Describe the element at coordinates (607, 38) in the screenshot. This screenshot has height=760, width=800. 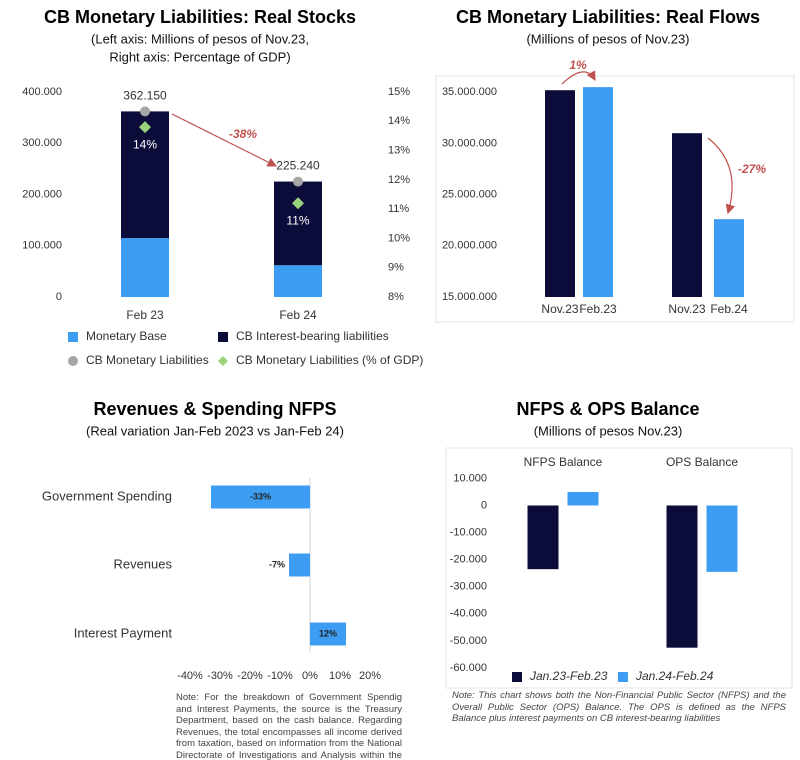
I see `chart-subtitle: (Millions of pesos of Nov.23)` at that location.